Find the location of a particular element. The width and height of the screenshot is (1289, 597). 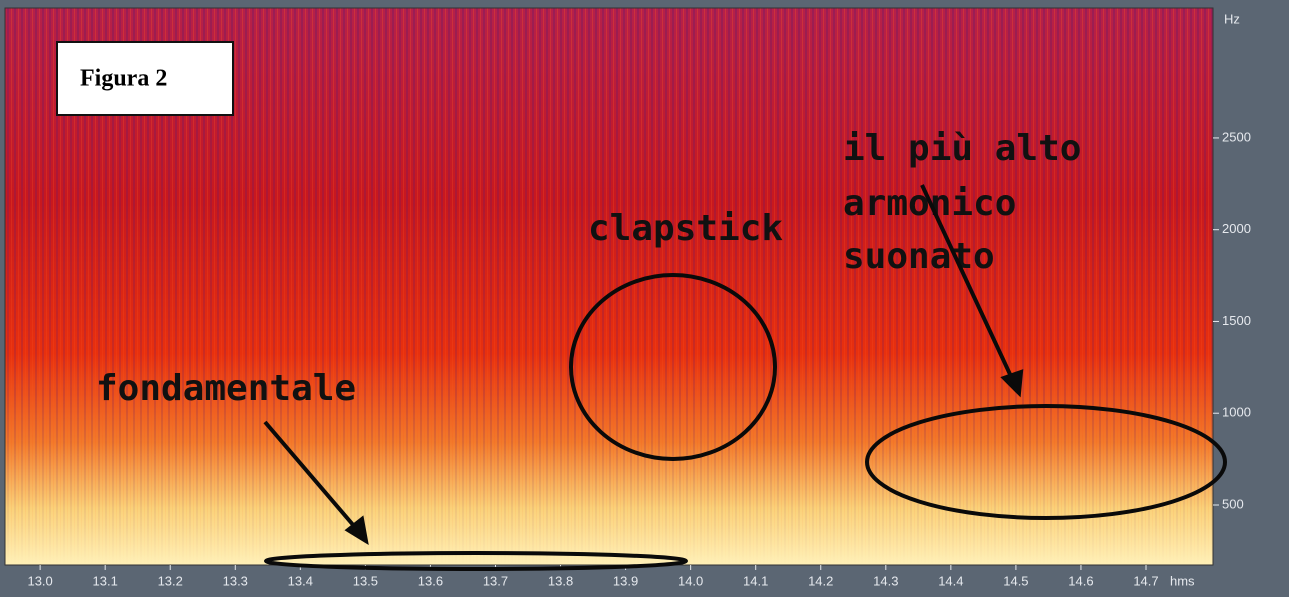

circle-marking is located at coordinates (673, 367).